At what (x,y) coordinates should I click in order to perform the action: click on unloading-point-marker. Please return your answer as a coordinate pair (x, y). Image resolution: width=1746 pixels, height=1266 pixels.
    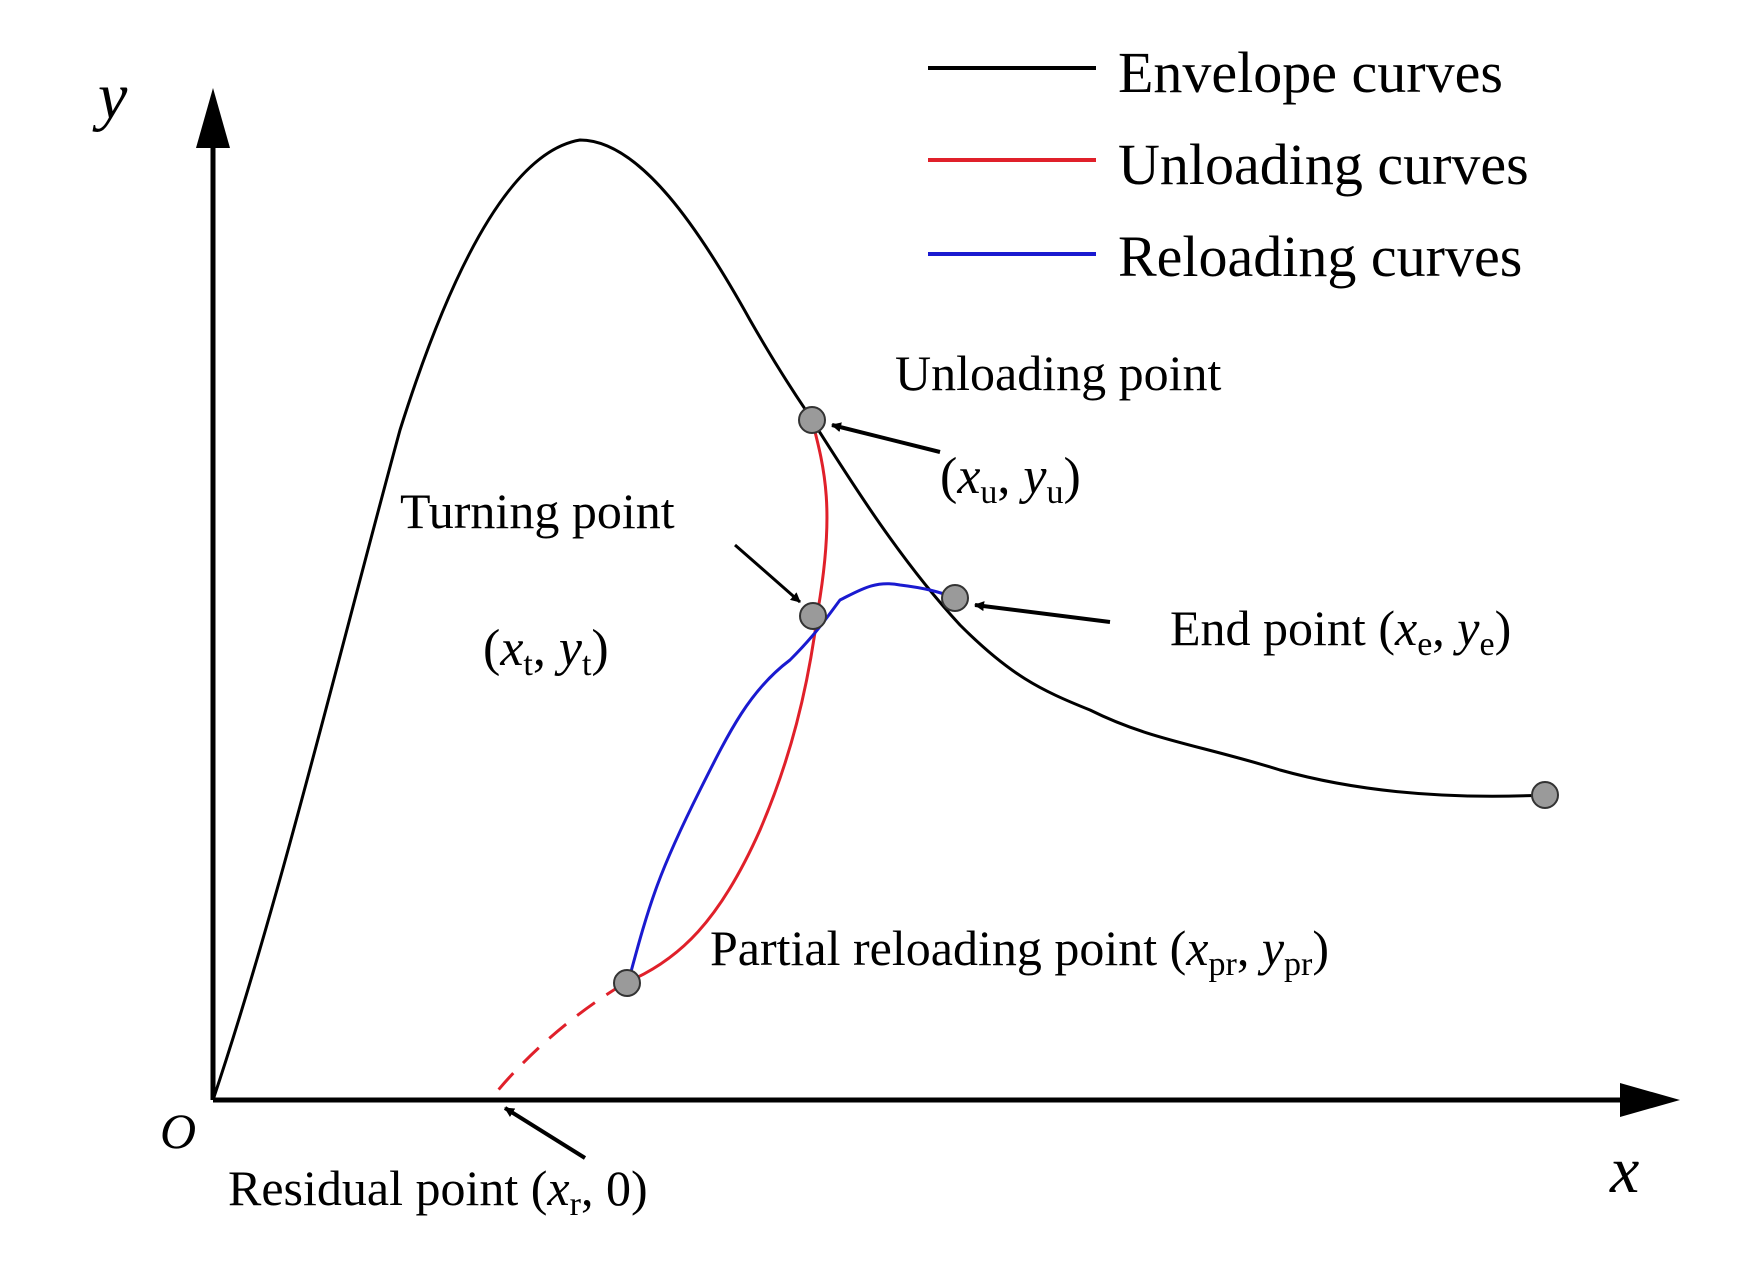
    Looking at the image, I should click on (812, 420).